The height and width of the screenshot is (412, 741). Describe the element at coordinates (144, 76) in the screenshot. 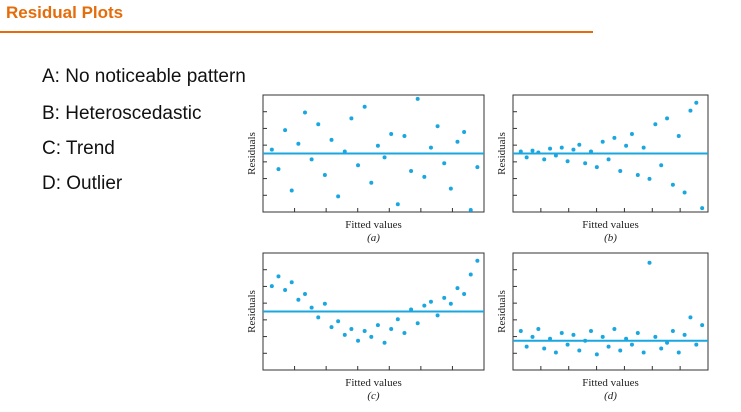

I see `list-item: A: No noticeable pattern` at that location.